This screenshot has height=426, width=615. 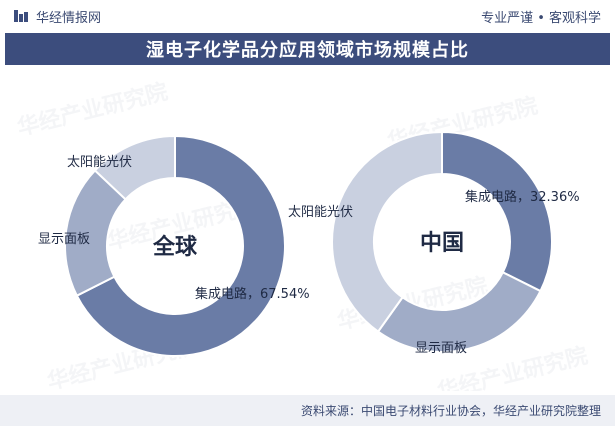 What do you see at coordinates (450, 411) in the screenshot?
I see `source-note: 资料来源：中国电子材料行业协会，华经产业研究院整理` at bounding box center [450, 411].